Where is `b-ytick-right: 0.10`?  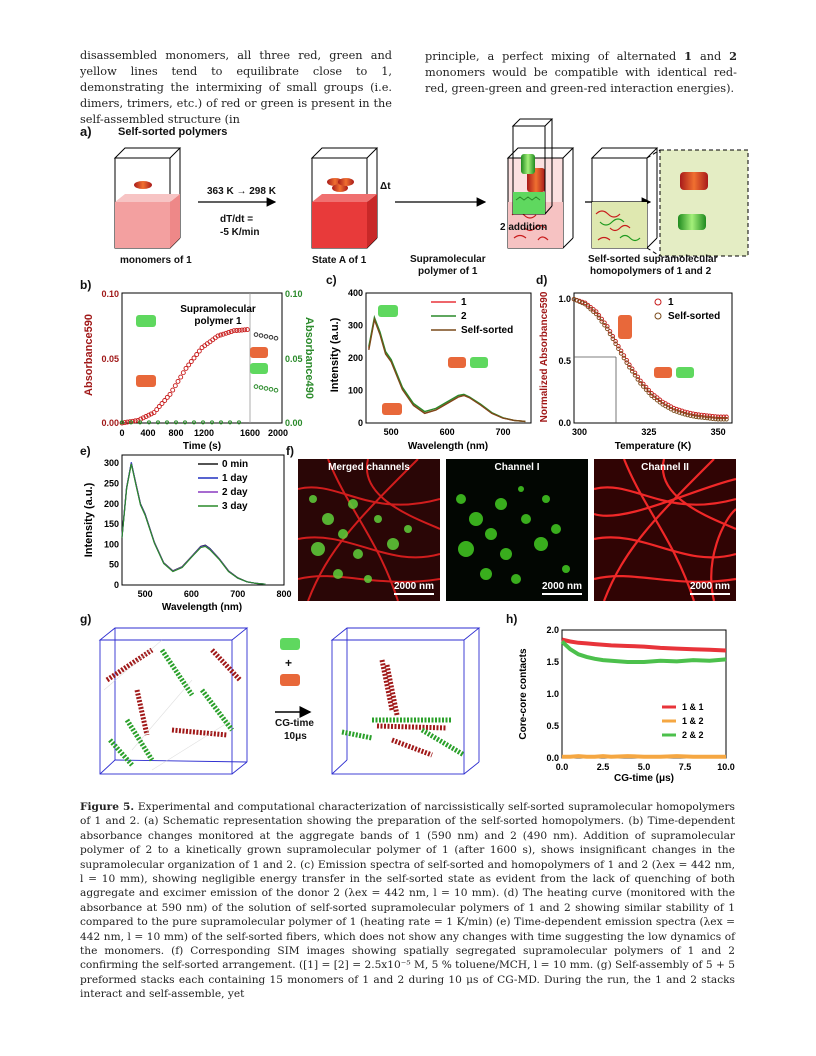 b-ytick-right: 0.10 is located at coordinates (294, 294).